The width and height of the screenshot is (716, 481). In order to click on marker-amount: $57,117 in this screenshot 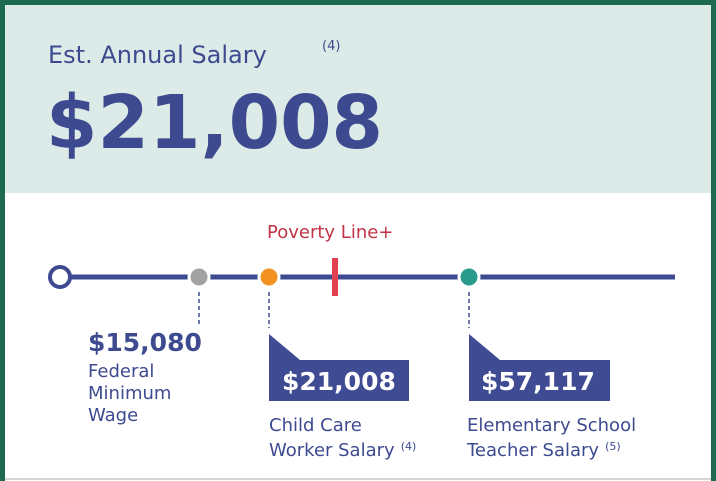, I will do `click(538, 381)`.